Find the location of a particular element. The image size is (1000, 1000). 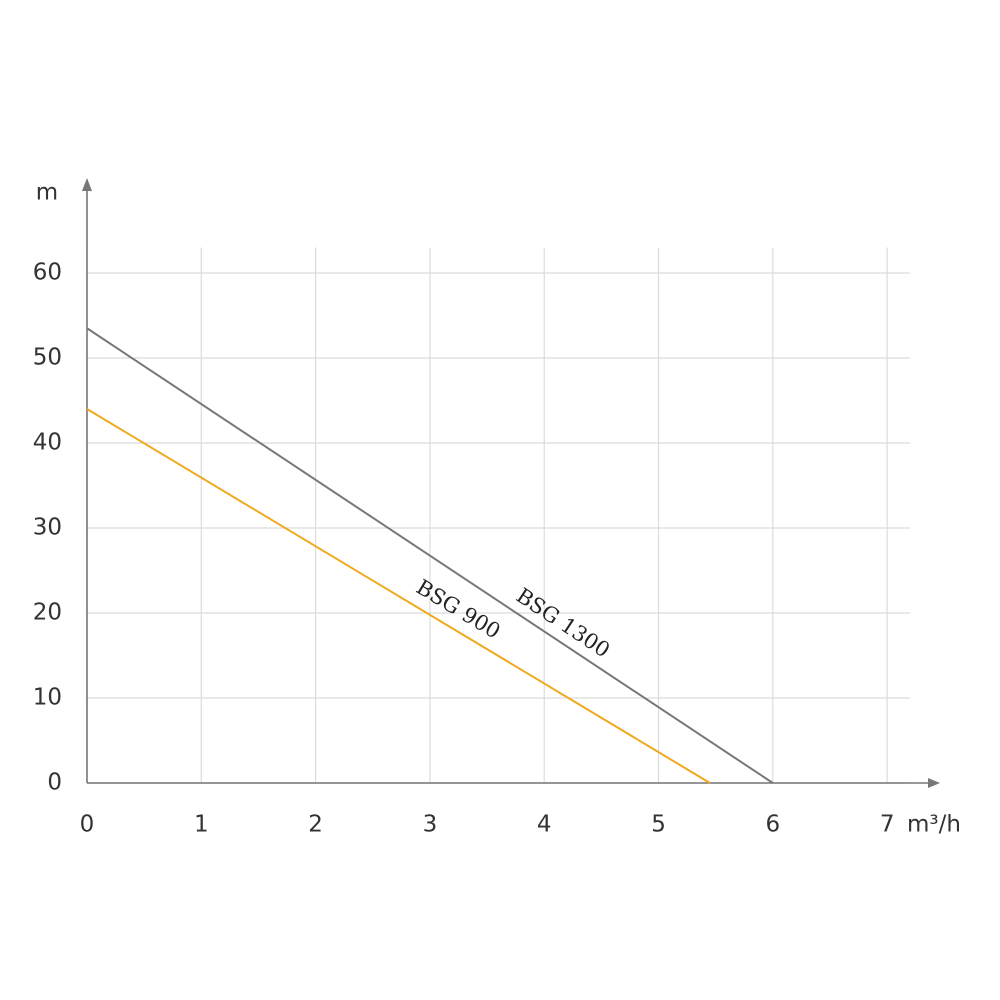

y-tick-label: 40 is located at coordinates (47, 443).